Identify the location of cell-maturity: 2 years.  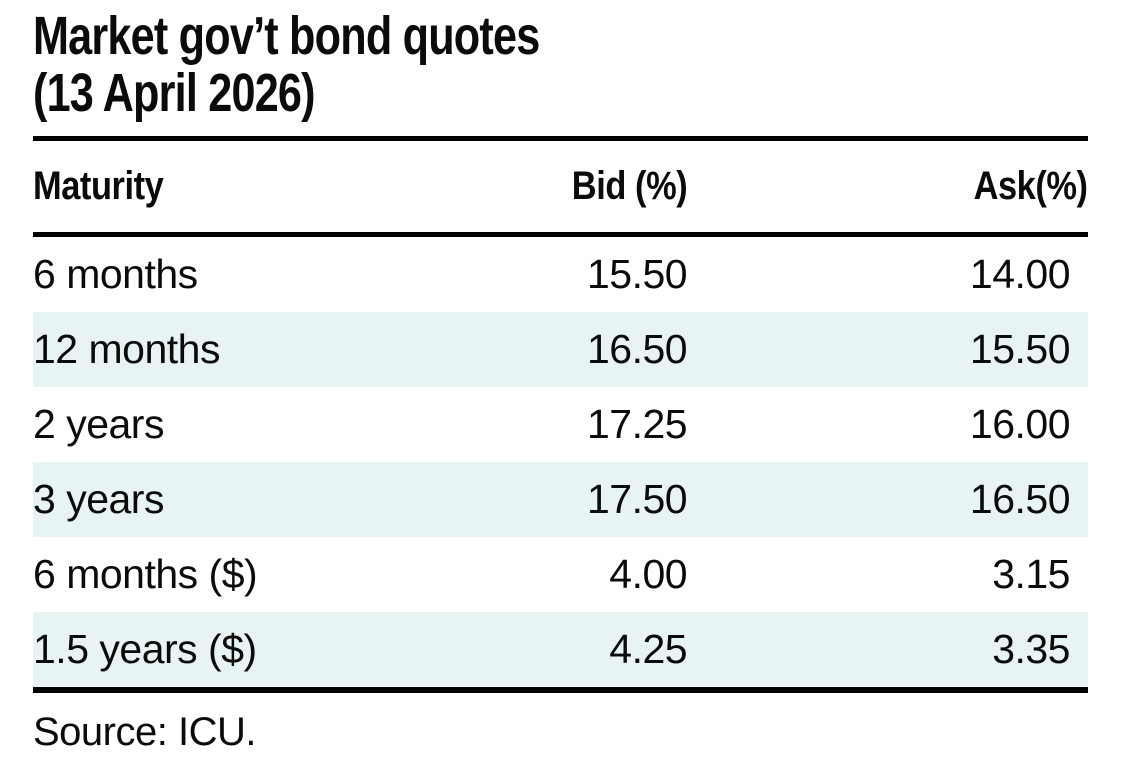
(98, 424).